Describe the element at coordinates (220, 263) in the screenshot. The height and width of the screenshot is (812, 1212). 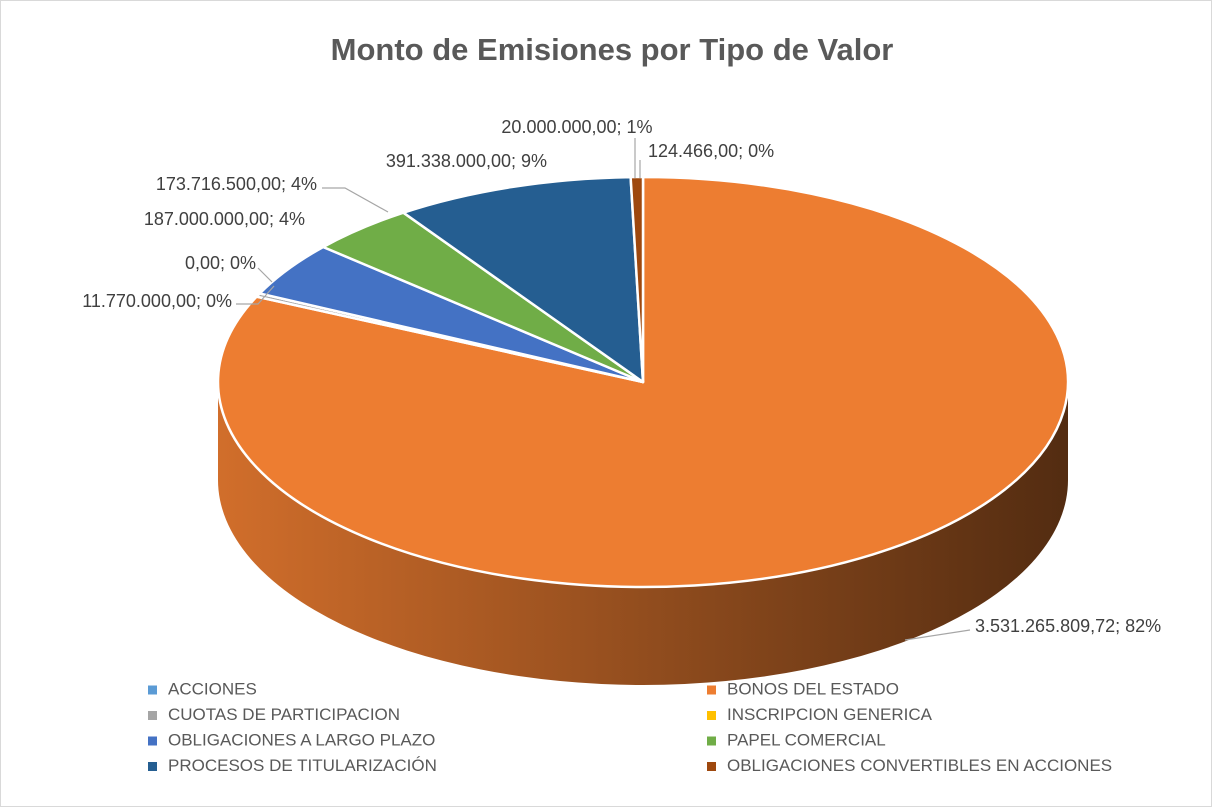
I see `data-label: 0,00; 0%` at that location.